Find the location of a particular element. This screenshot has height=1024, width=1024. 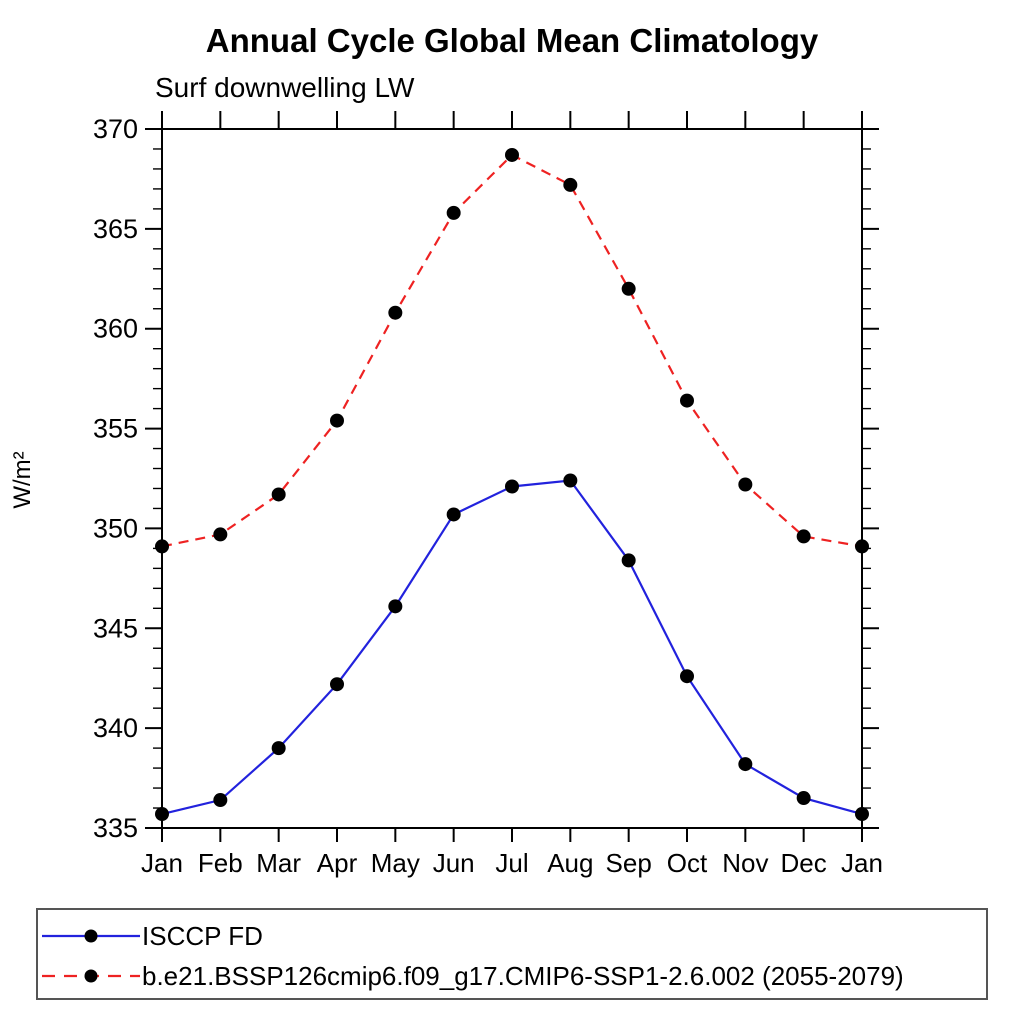

legend-label-isccp-fd: ISCCP FD is located at coordinates (202, 936).